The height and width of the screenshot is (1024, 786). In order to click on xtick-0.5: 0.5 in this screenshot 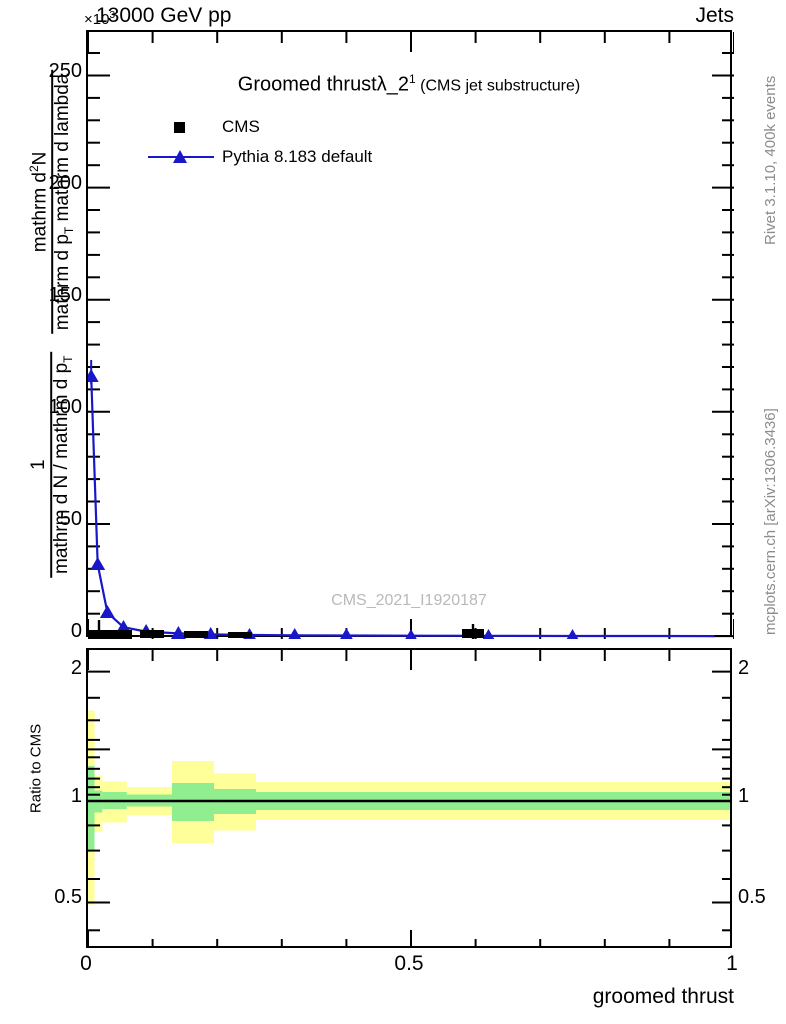, I will do `click(409, 963)`.